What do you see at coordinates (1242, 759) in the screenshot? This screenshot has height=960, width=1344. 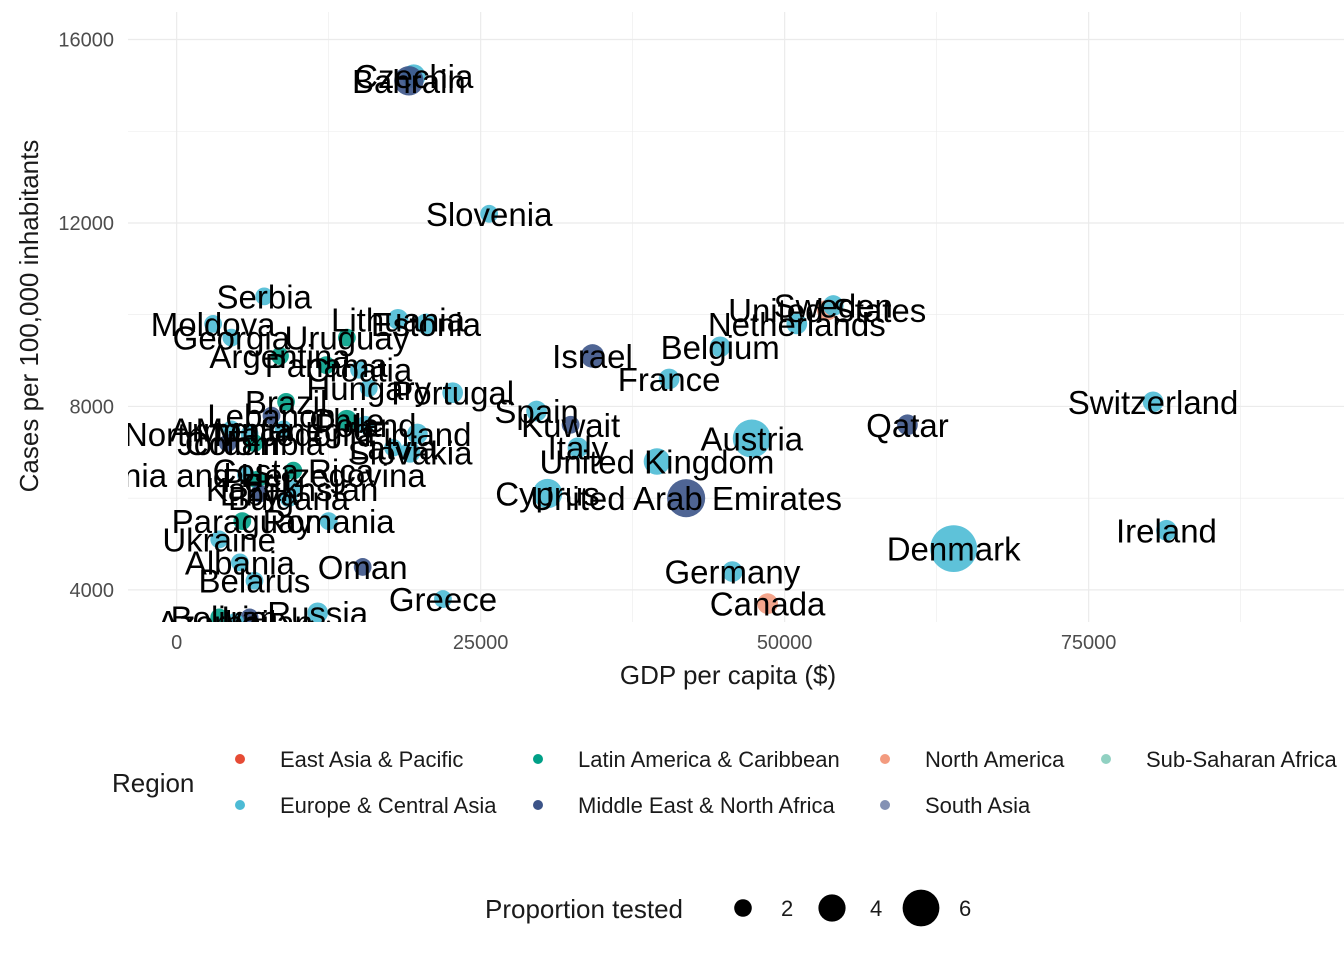 I see `region-legend-label: Sub-Saharan Africa` at bounding box center [1242, 759].